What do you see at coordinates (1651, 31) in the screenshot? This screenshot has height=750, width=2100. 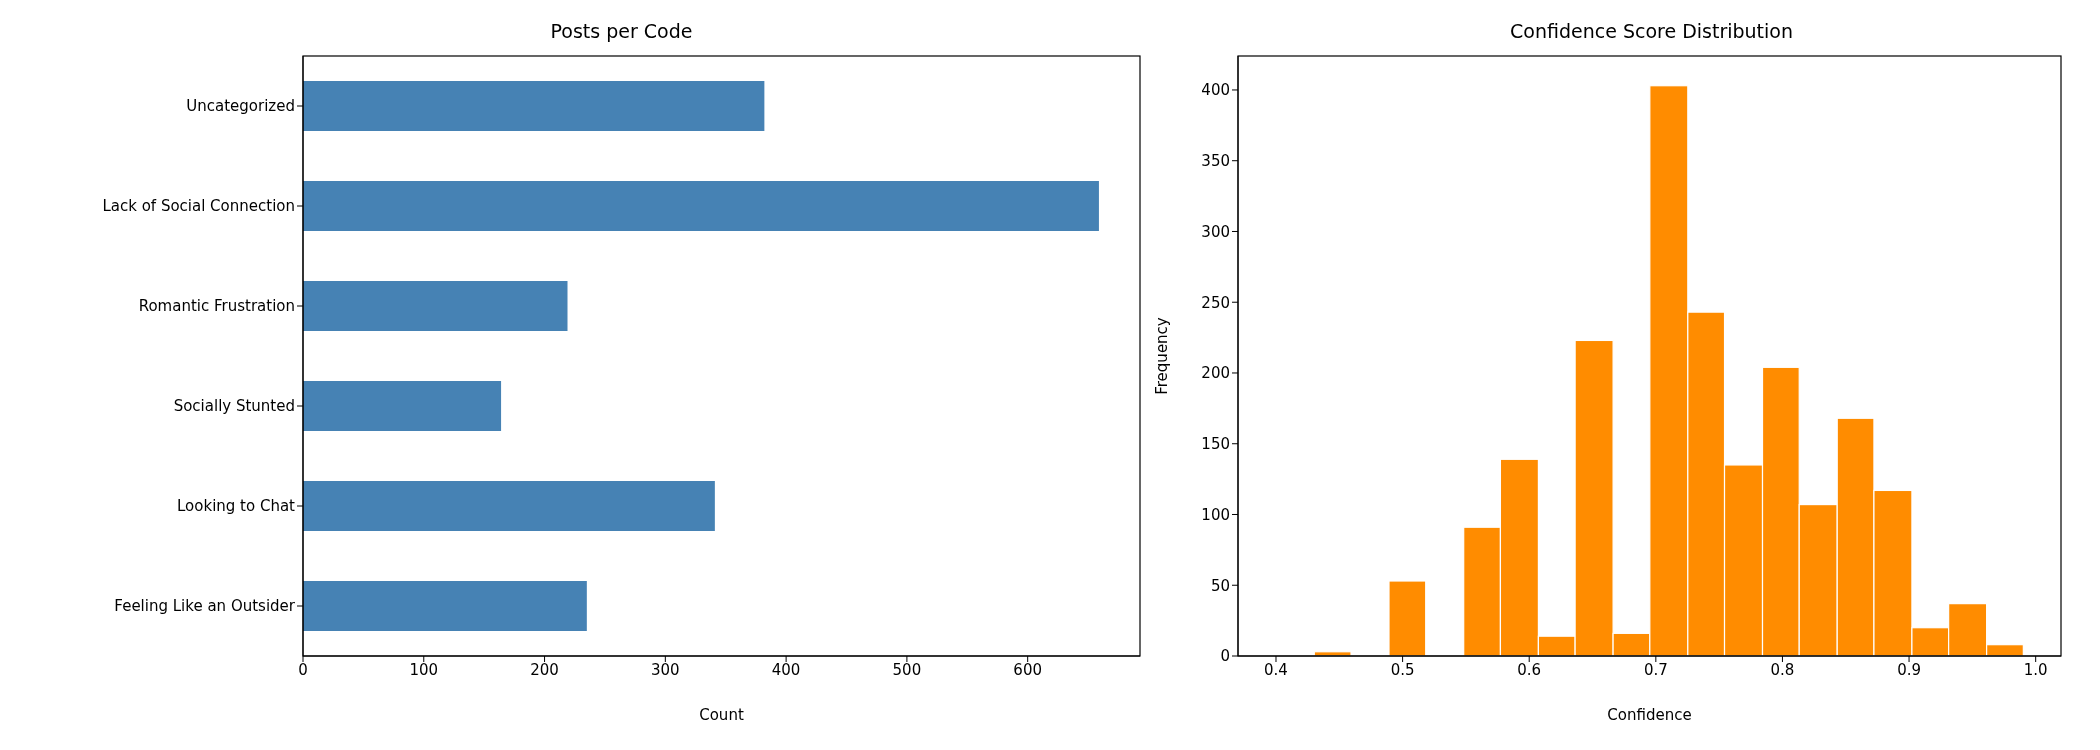 I see `chart-title: Confidence Score Distribution` at bounding box center [1651, 31].